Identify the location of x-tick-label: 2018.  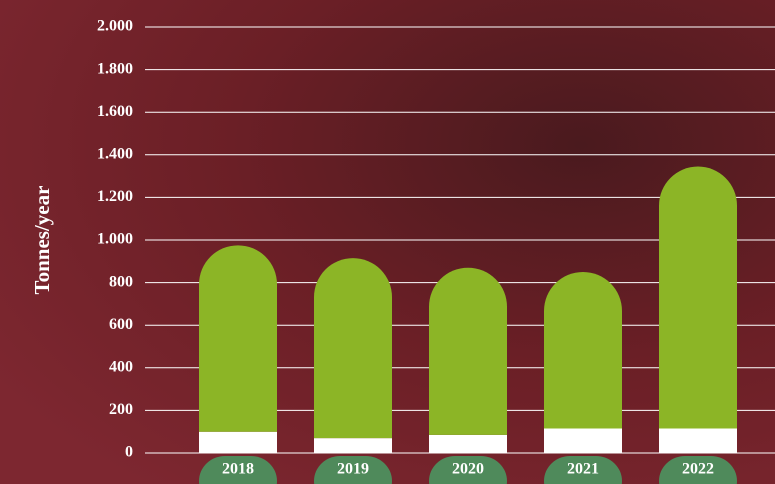
(238, 469).